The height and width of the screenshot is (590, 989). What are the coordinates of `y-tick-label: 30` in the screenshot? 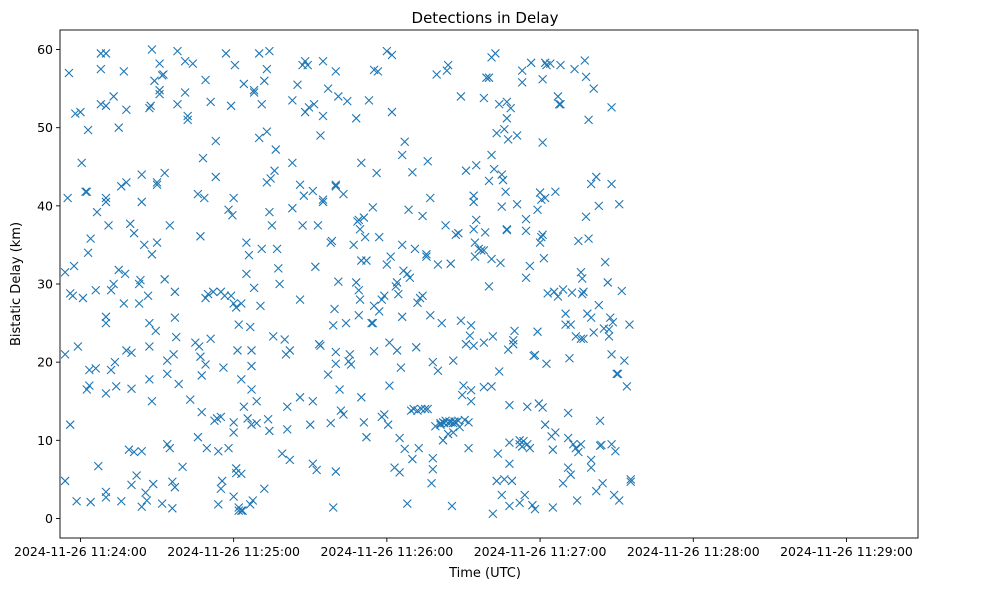 It's located at (45, 284).